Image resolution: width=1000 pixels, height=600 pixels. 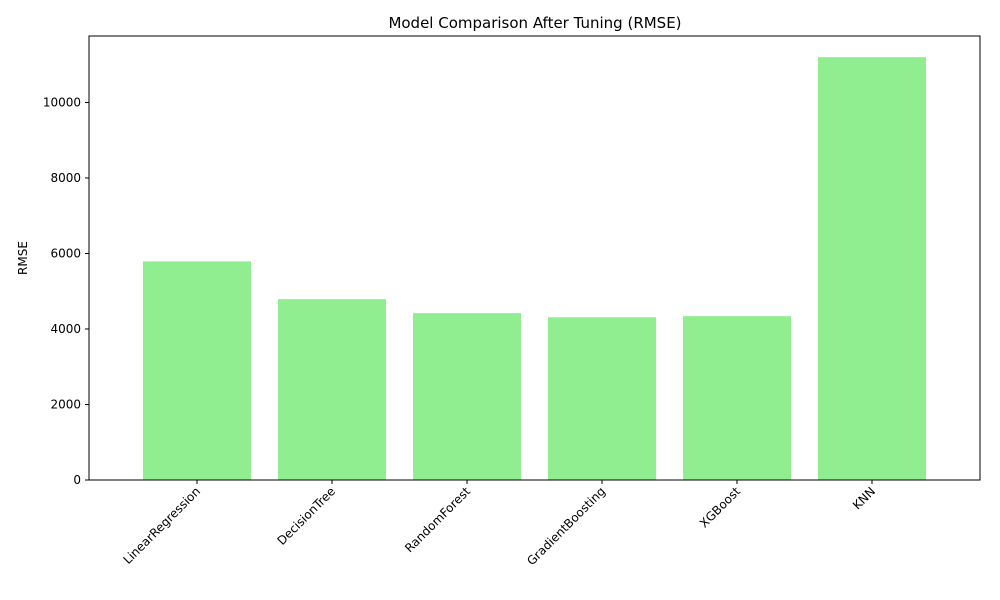 What do you see at coordinates (65, 404) in the screenshot?
I see `y-tick-label: 2000` at bounding box center [65, 404].